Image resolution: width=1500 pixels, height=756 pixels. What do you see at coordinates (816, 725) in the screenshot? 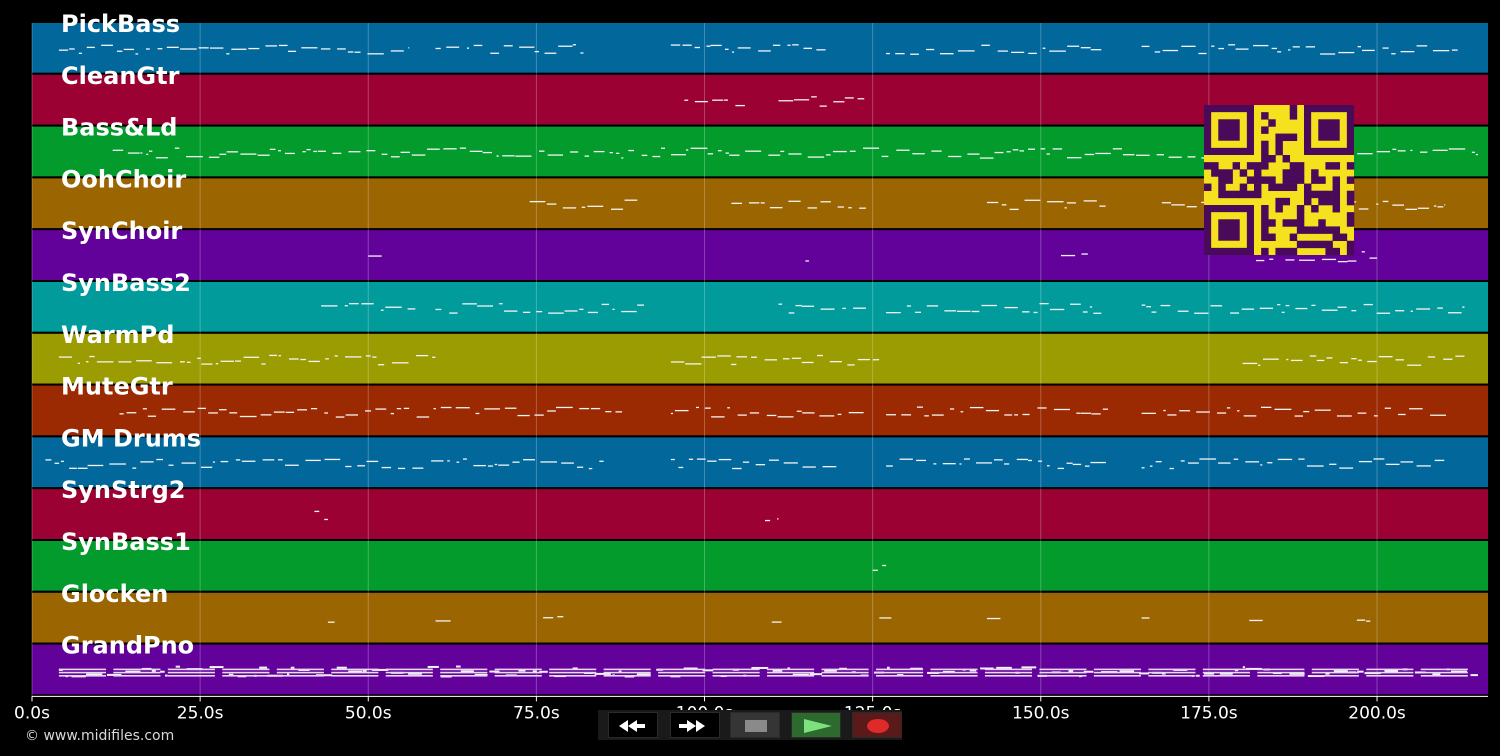
I see `play-button` at bounding box center [816, 725].